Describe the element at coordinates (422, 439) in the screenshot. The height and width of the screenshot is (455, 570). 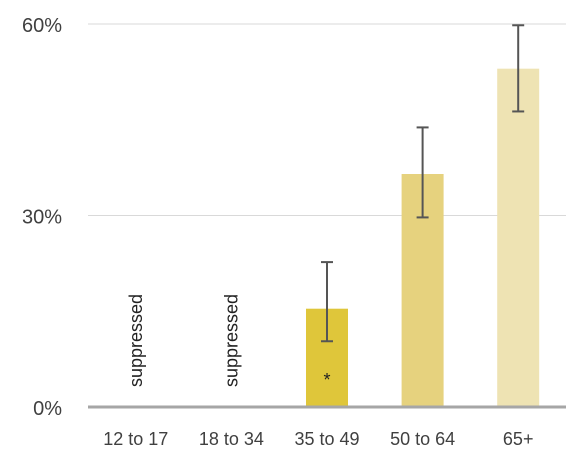
I see `x-tick-label: 50 to 64` at that location.